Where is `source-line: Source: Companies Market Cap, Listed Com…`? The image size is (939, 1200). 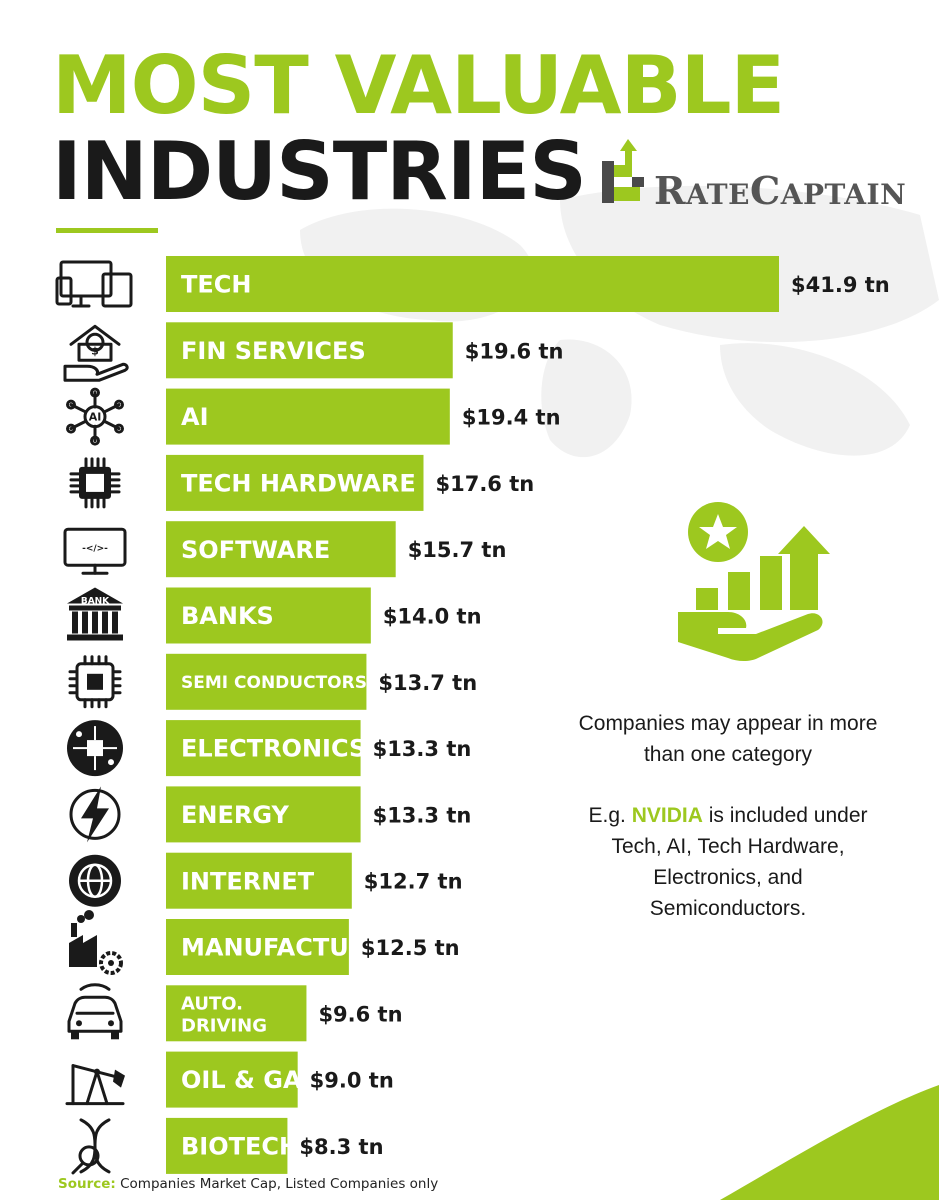 source-line: Source: Companies Market Cap, Listed Com… is located at coordinates (248, 1184).